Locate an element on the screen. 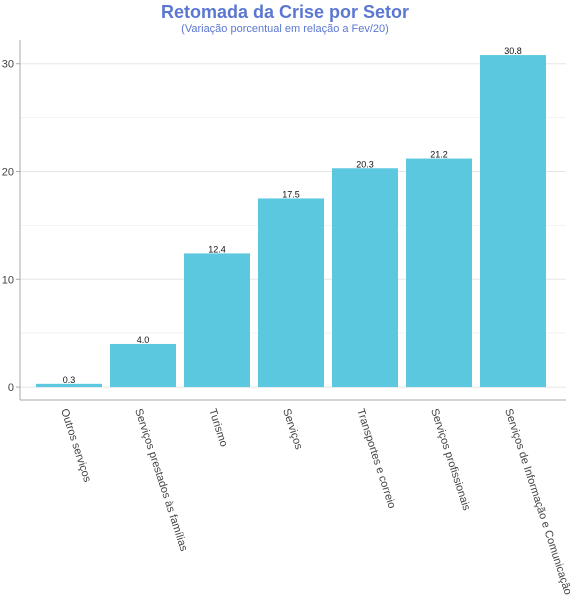  data-label: 4.0 is located at coordinates (143, 340).